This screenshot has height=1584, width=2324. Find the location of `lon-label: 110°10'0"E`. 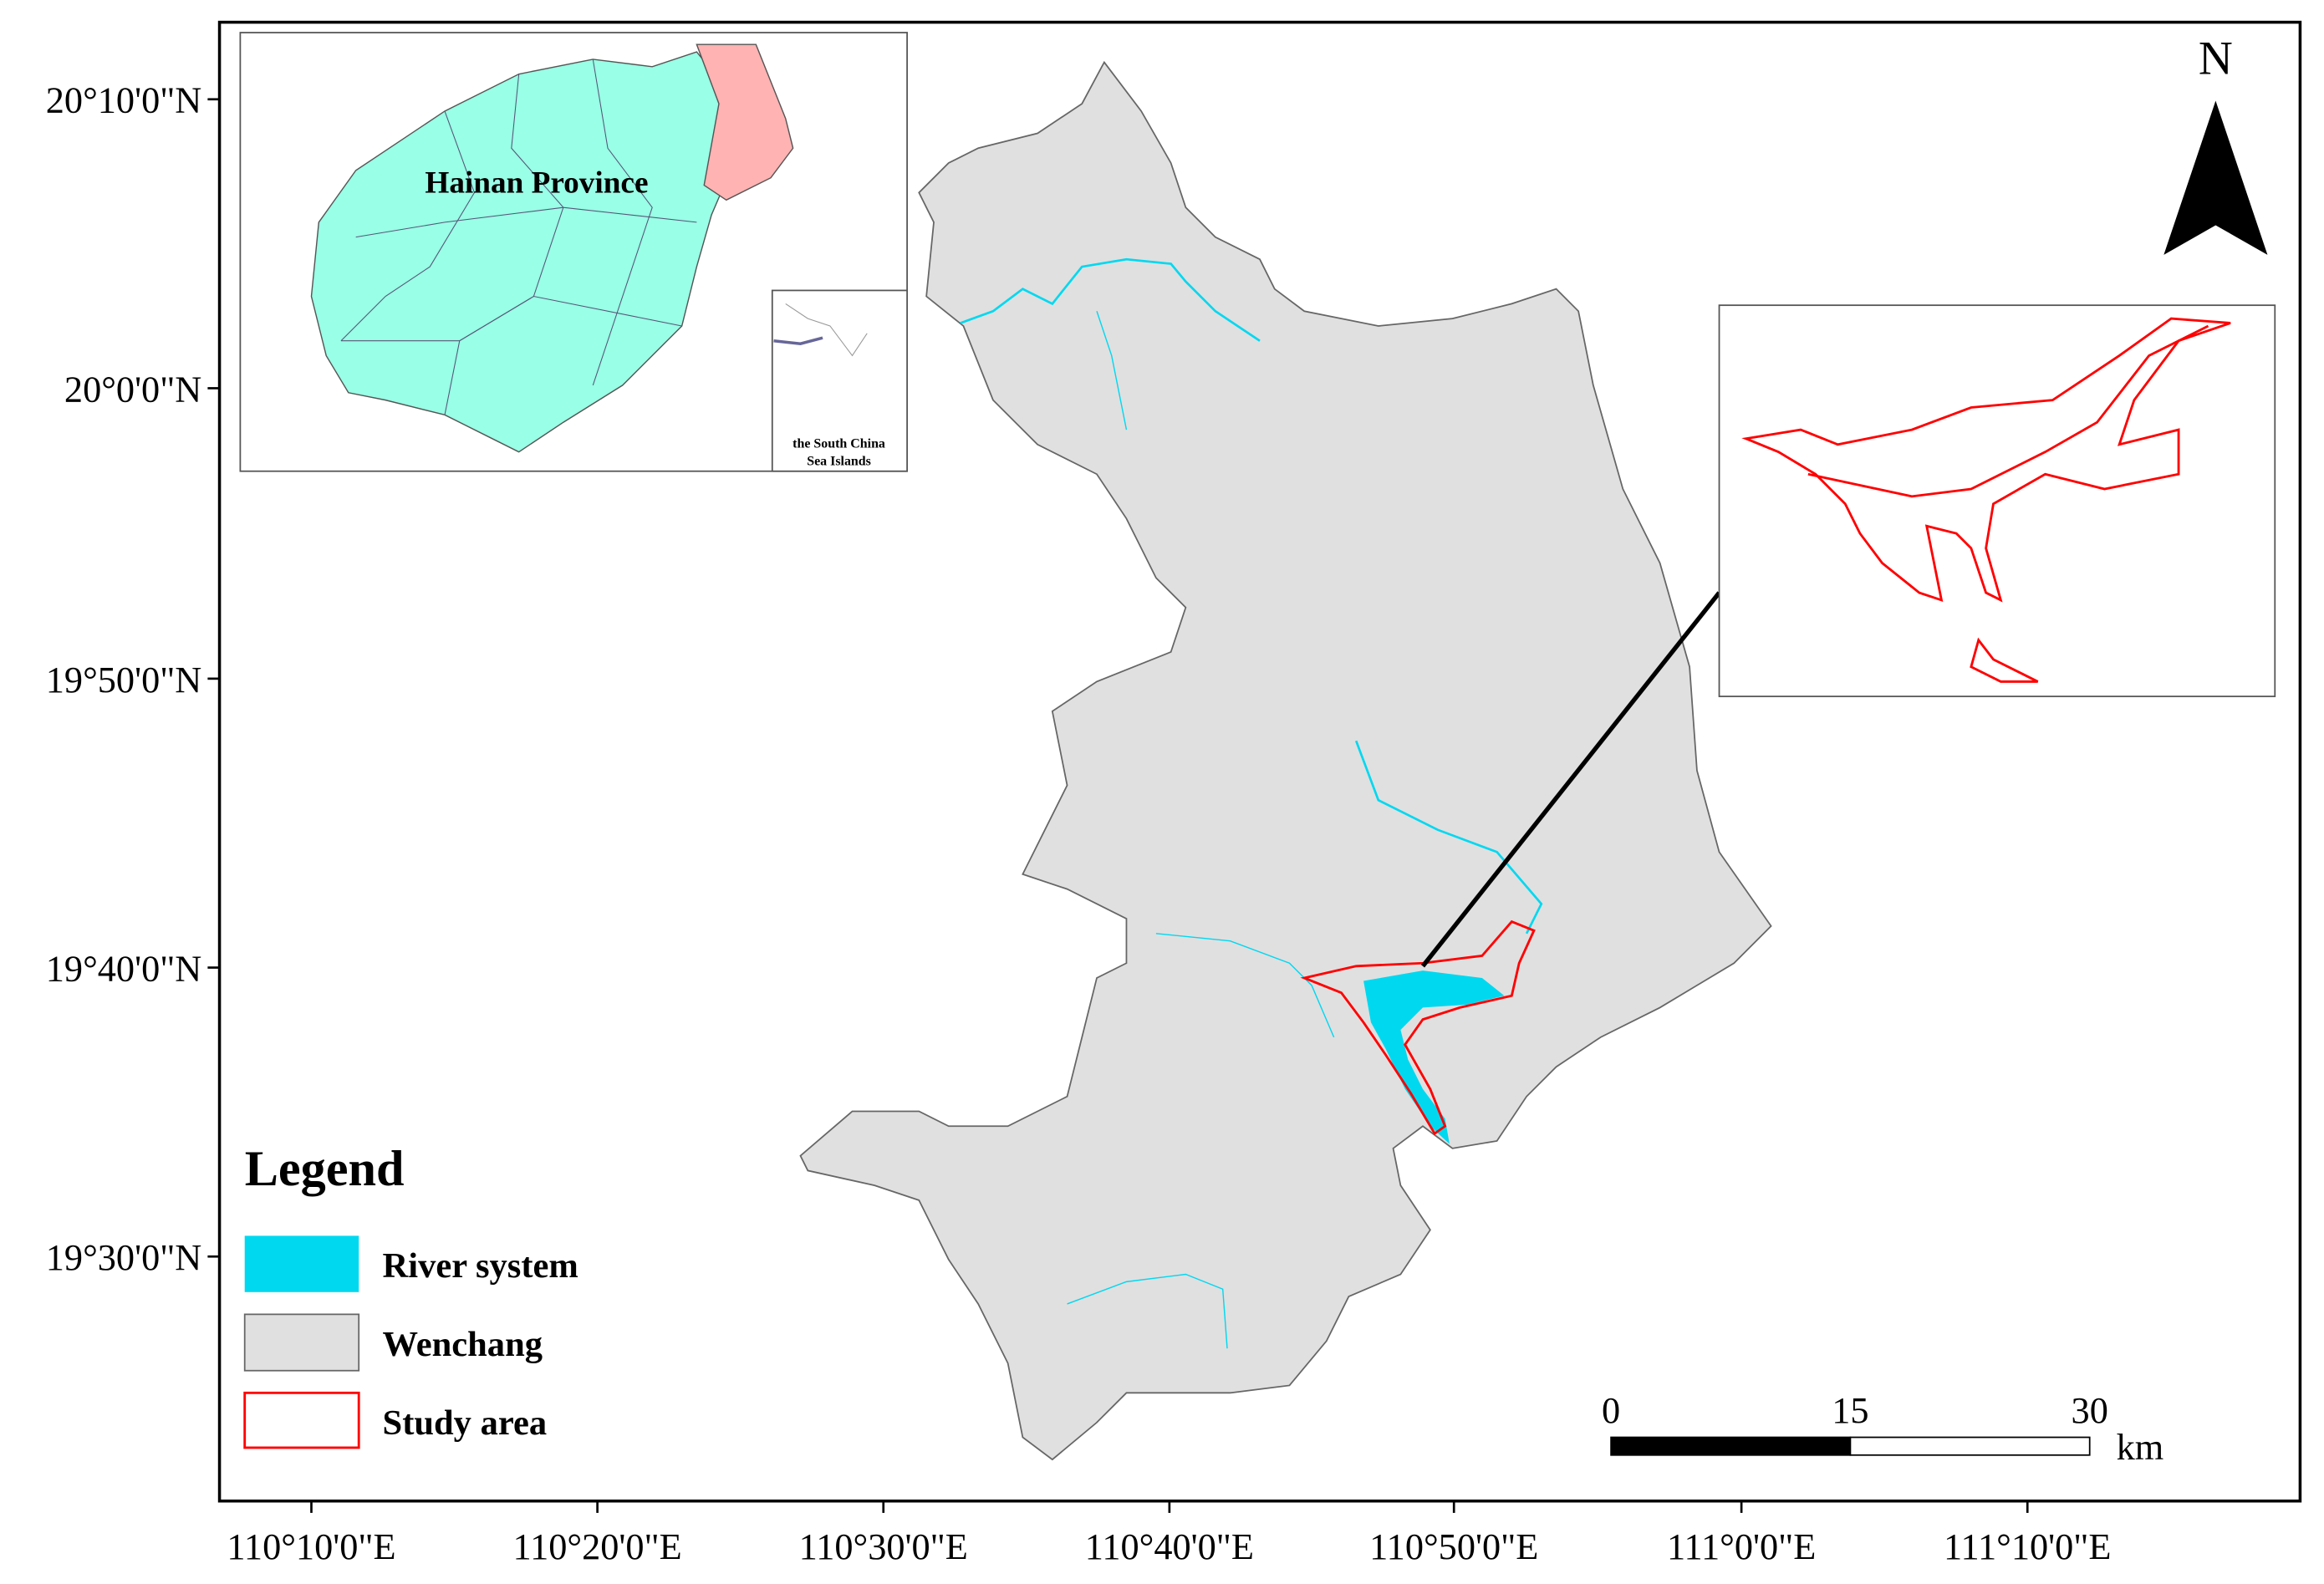

lon-label: 110°10'0"E is located at coordinates (311, 1547).